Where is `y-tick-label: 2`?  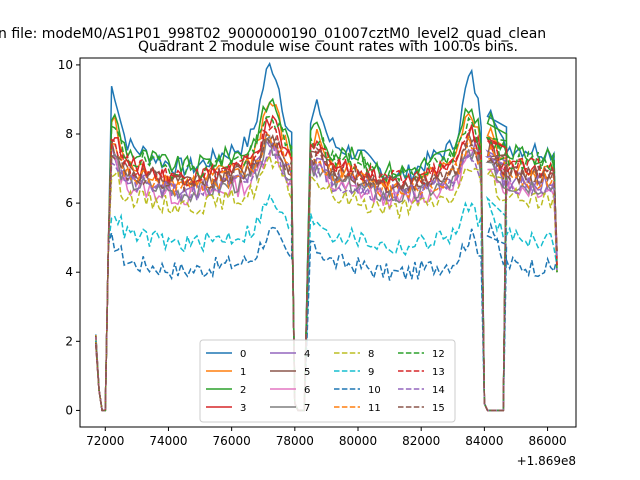
y-tick-label: 2 is located at coordinates (69, 341).